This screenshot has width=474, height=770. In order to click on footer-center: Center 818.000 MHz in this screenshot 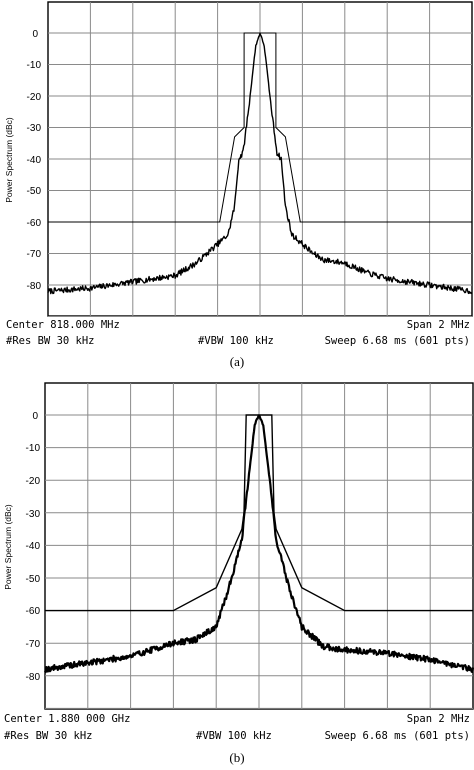, I will do `click(63, 325)`.